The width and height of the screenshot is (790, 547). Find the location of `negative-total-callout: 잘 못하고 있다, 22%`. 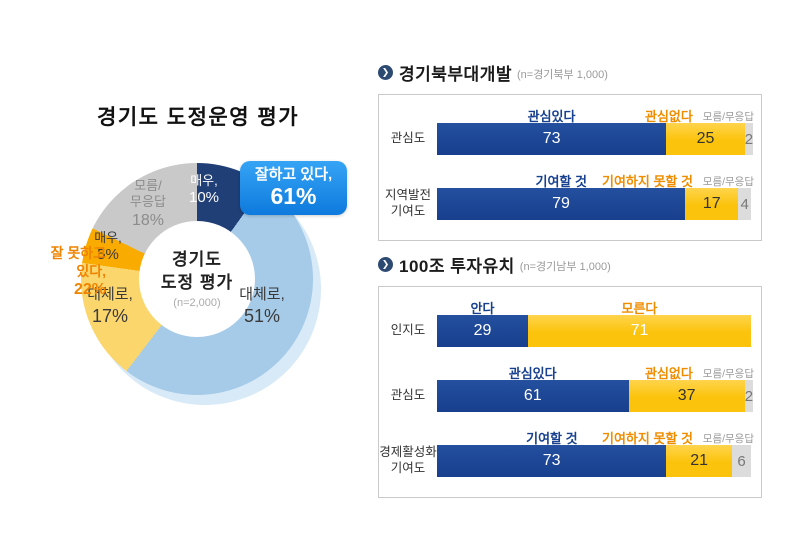

negative-total-callout: 잘 못하고 있다, 22% is located at coordinates (54, 272).